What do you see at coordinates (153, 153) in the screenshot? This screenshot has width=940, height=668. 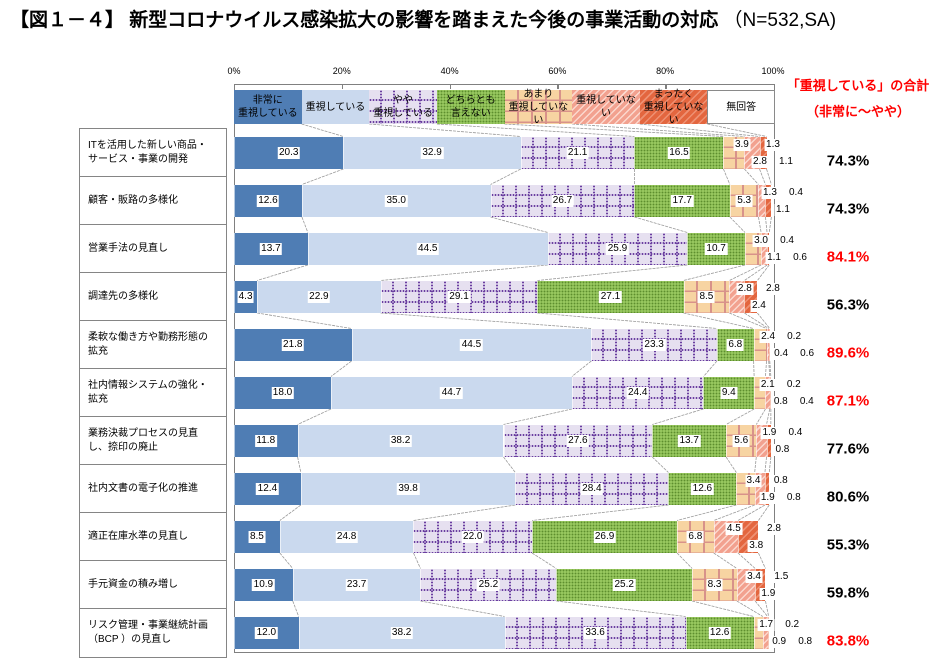 I see `category-label: ITを活用した新しい商品・ サービス・事業の開発` at bounding box center [153, 153].